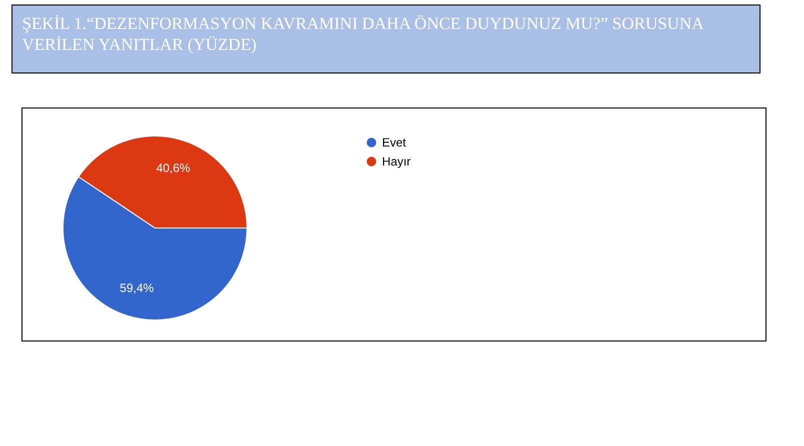  Describe the element at coordinates (394, 143) in the screenshot. I see `legend-label: Evet` at that location.